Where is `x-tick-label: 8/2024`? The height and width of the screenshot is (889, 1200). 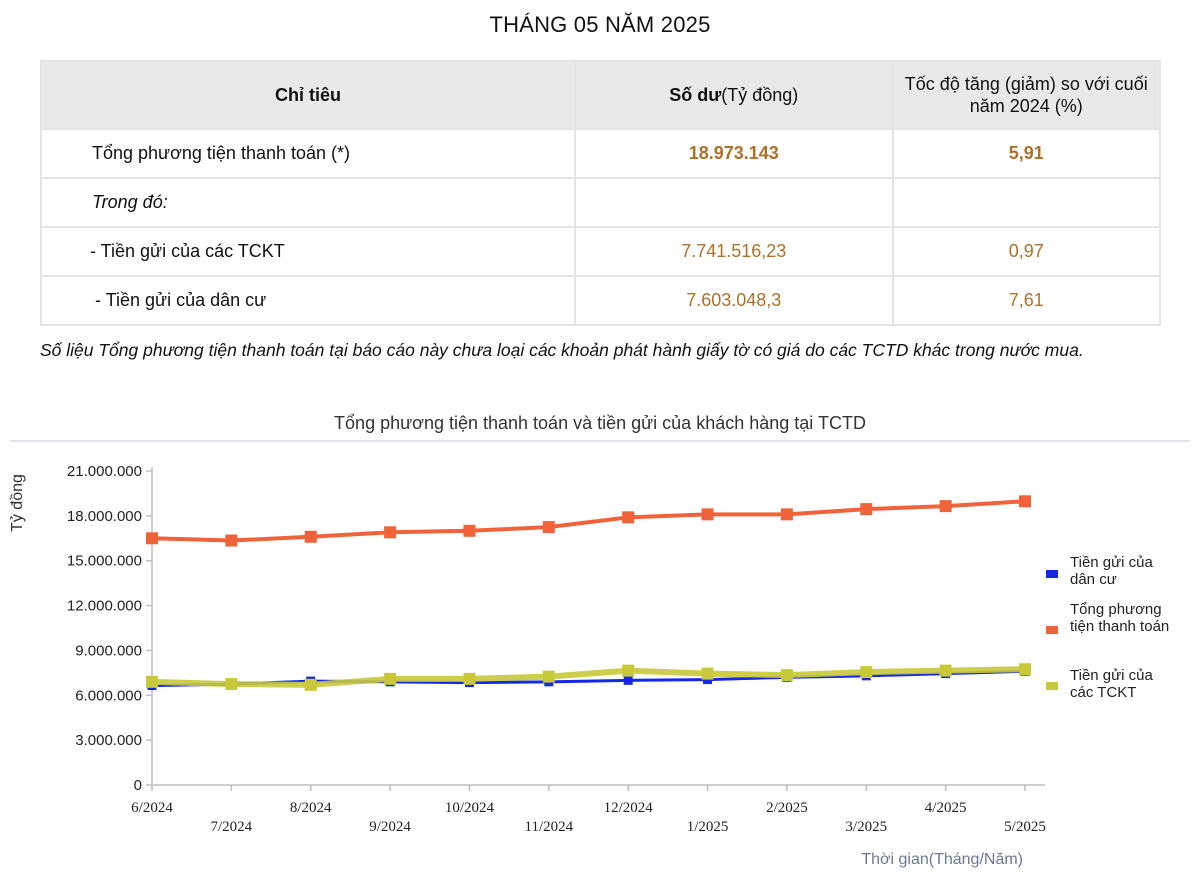 x-tick-label: 8/2024 is located at coordinates (311, 808).